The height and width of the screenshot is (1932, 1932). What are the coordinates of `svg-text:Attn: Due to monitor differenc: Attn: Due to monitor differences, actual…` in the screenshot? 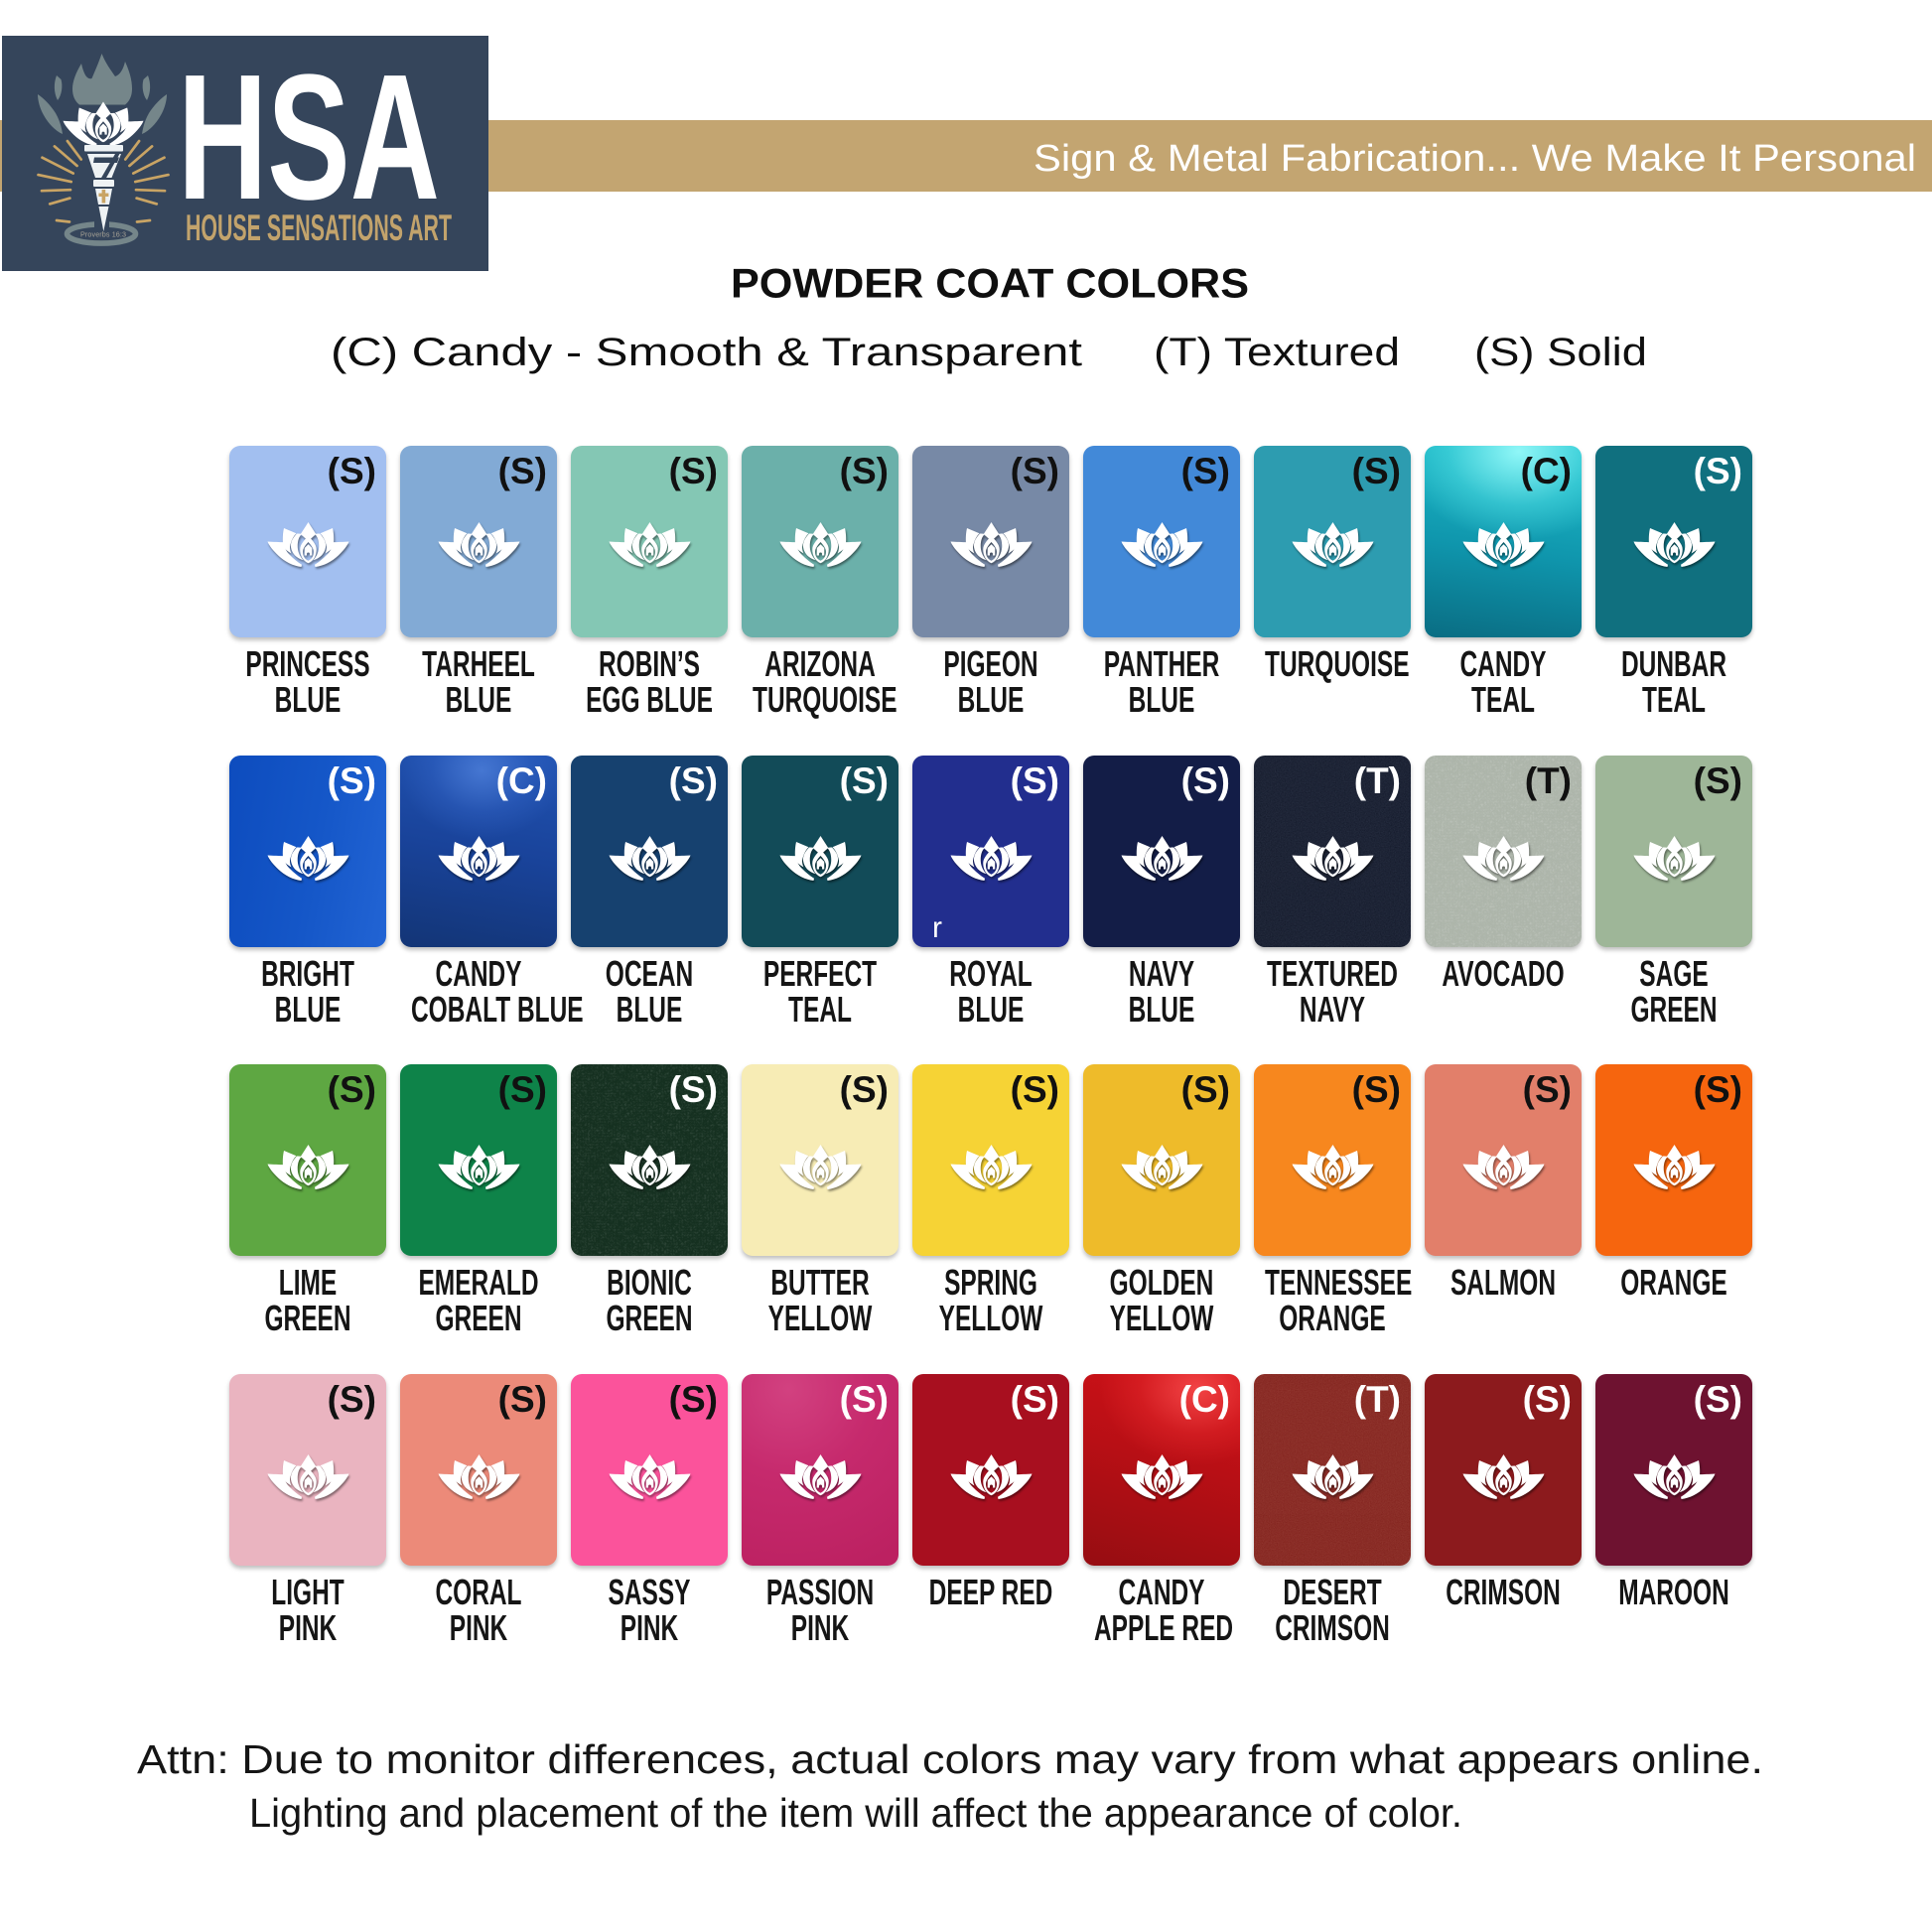 It's located at (950, 1759).